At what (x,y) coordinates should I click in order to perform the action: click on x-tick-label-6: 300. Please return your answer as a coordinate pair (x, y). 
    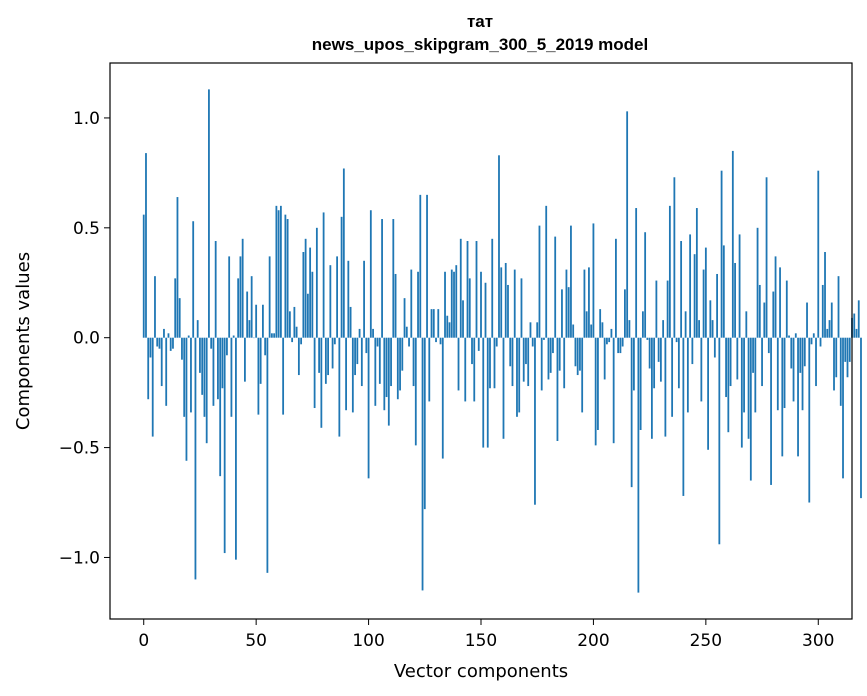
    Looking at the image, I should click on (818, 641).